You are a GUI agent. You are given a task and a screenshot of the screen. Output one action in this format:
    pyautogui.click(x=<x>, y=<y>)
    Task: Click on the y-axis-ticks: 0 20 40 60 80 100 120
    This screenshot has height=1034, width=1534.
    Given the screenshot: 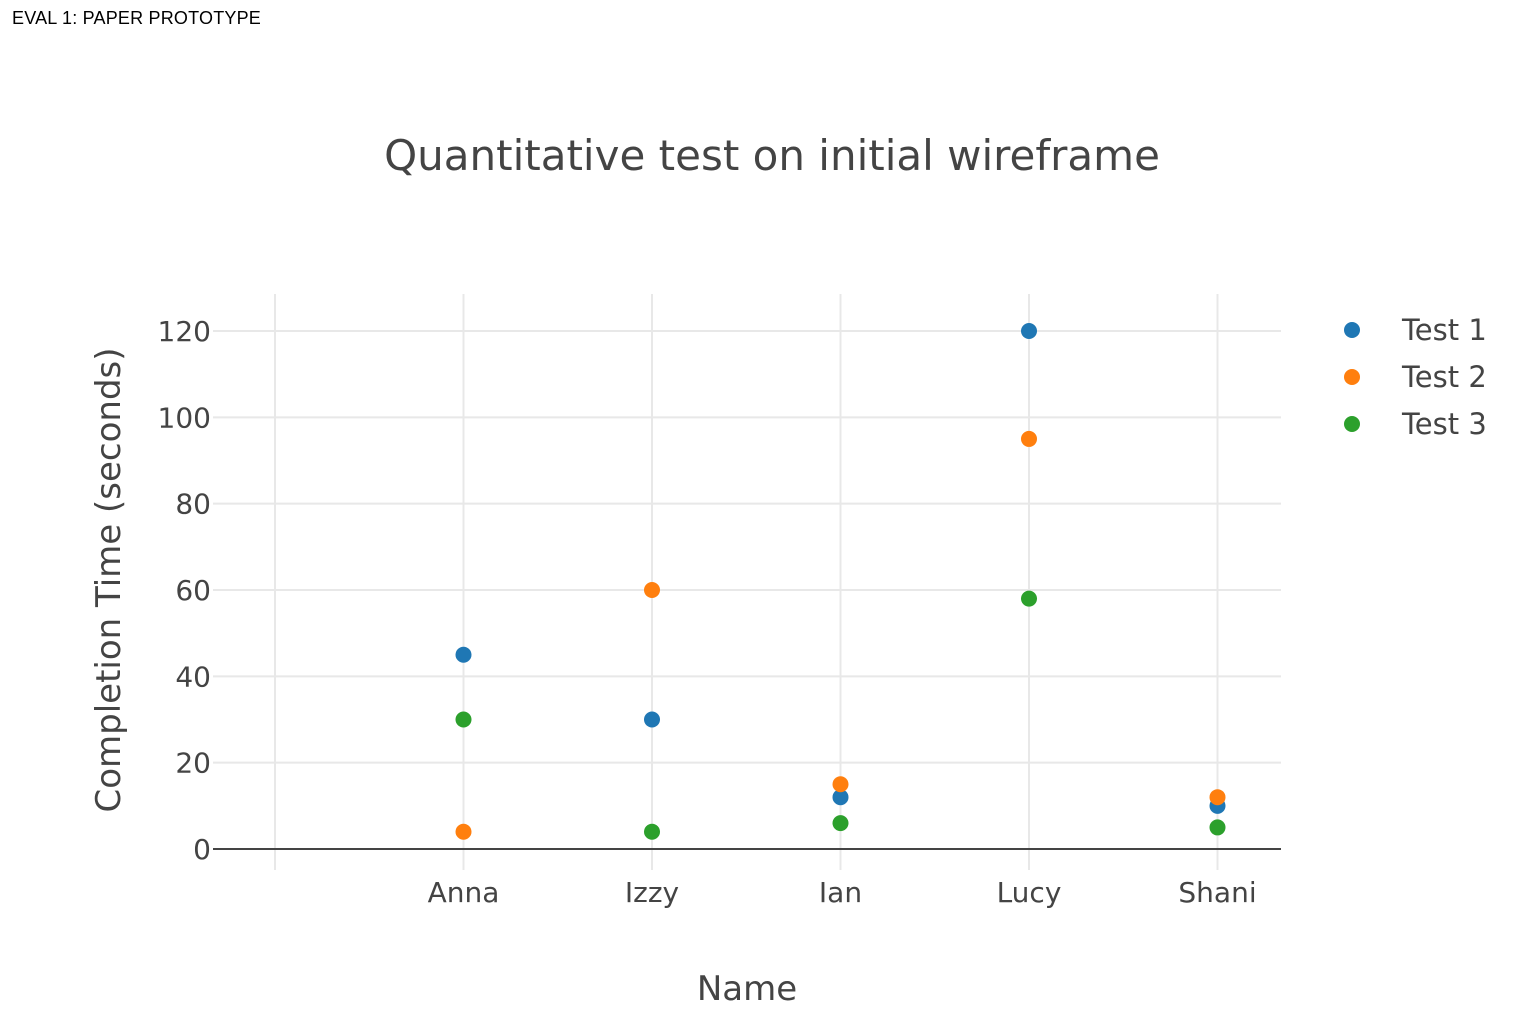 What is the action you would take?
    pyautogui.click(x=184, y=590)
    